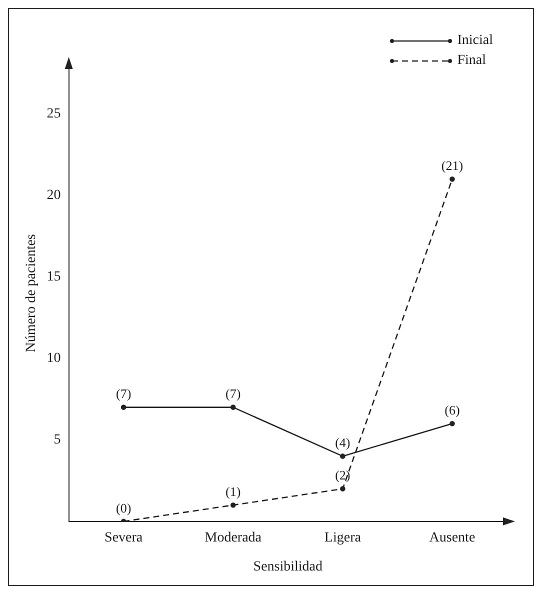 This screenshot has height=598, width=546. Describe the element at coordinates (53, 196) in the screenshot. I see `y-tick-label: 20` at that location.